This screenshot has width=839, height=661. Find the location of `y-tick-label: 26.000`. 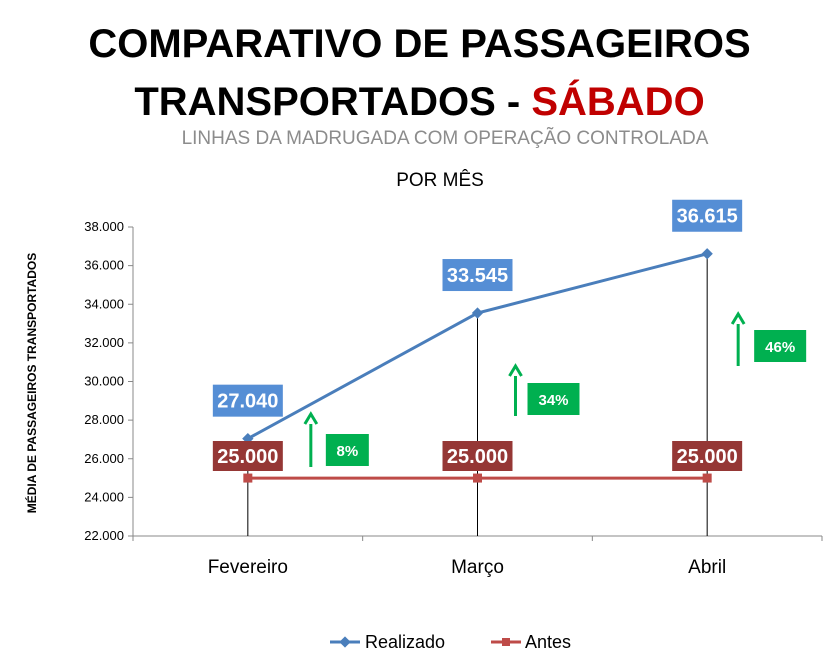

y-tick-label: 26.000 is located at coordinates (104, 458).